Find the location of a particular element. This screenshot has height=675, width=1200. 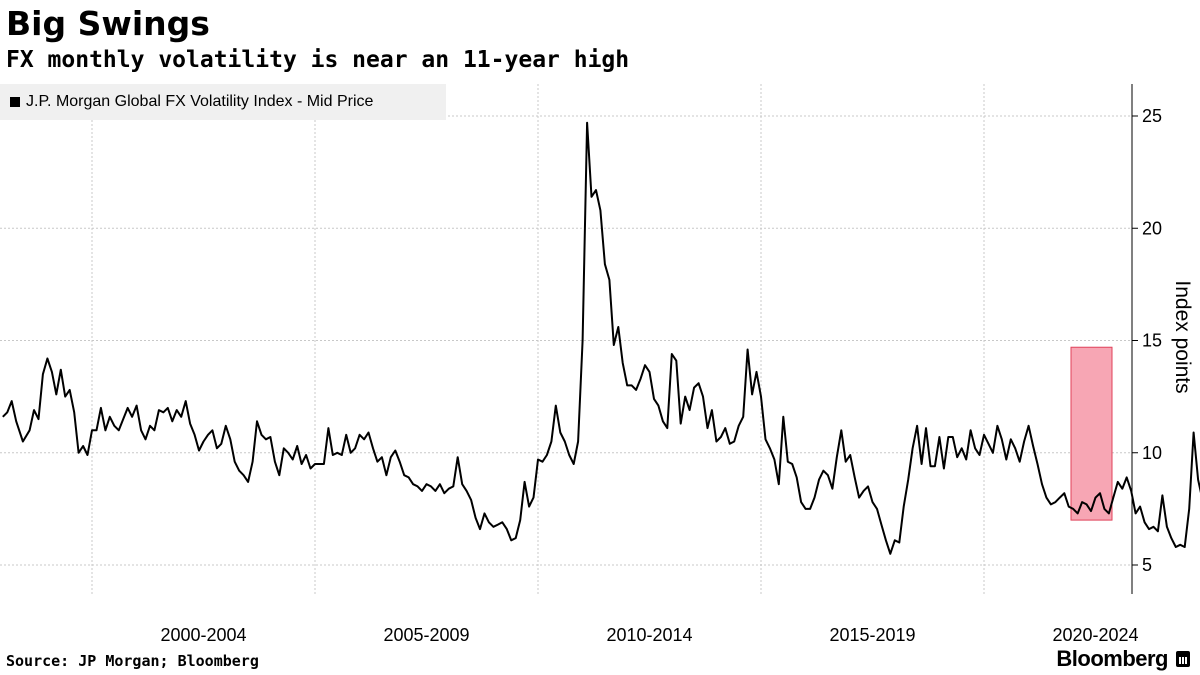

highlight-region is located at coordinates (1091, 433).